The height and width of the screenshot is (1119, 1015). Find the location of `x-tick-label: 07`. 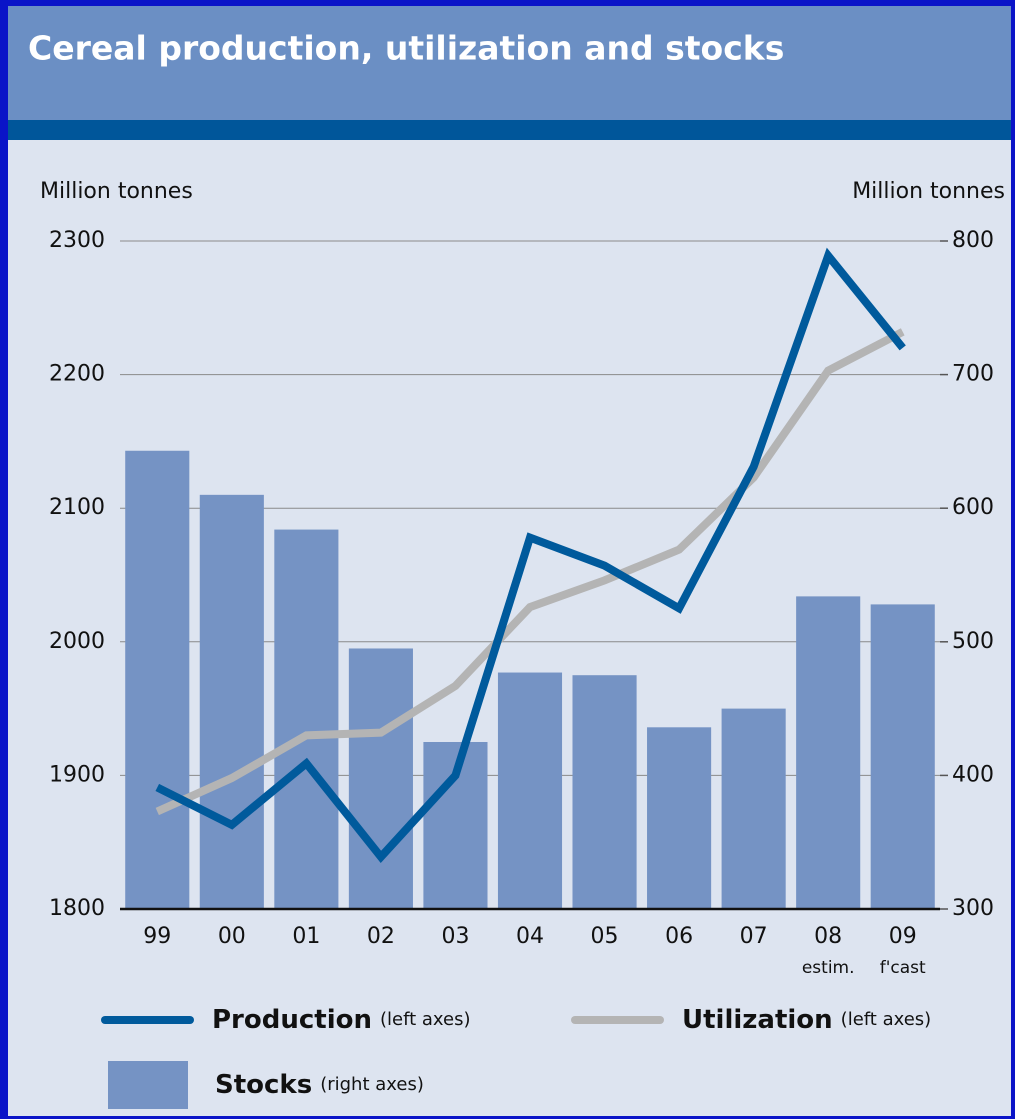

x-tick-label: 07 is located at coordinates (754, 936).